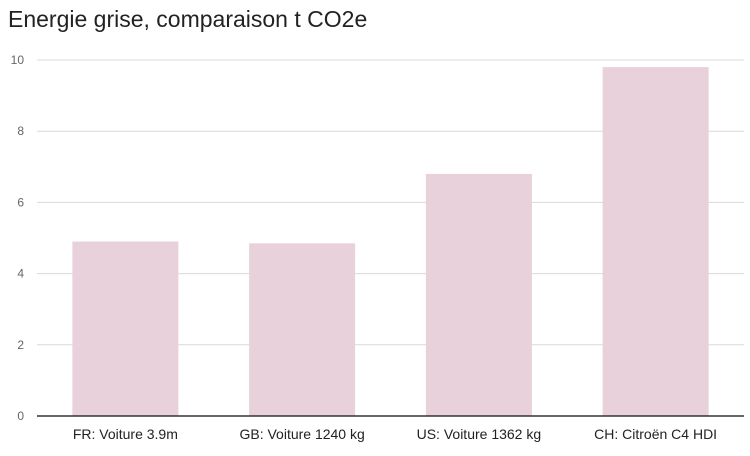 Image resolution: width=750 pixels, height=456 pixels. I want to click on y-tick-label: 2, so click(20, 345).